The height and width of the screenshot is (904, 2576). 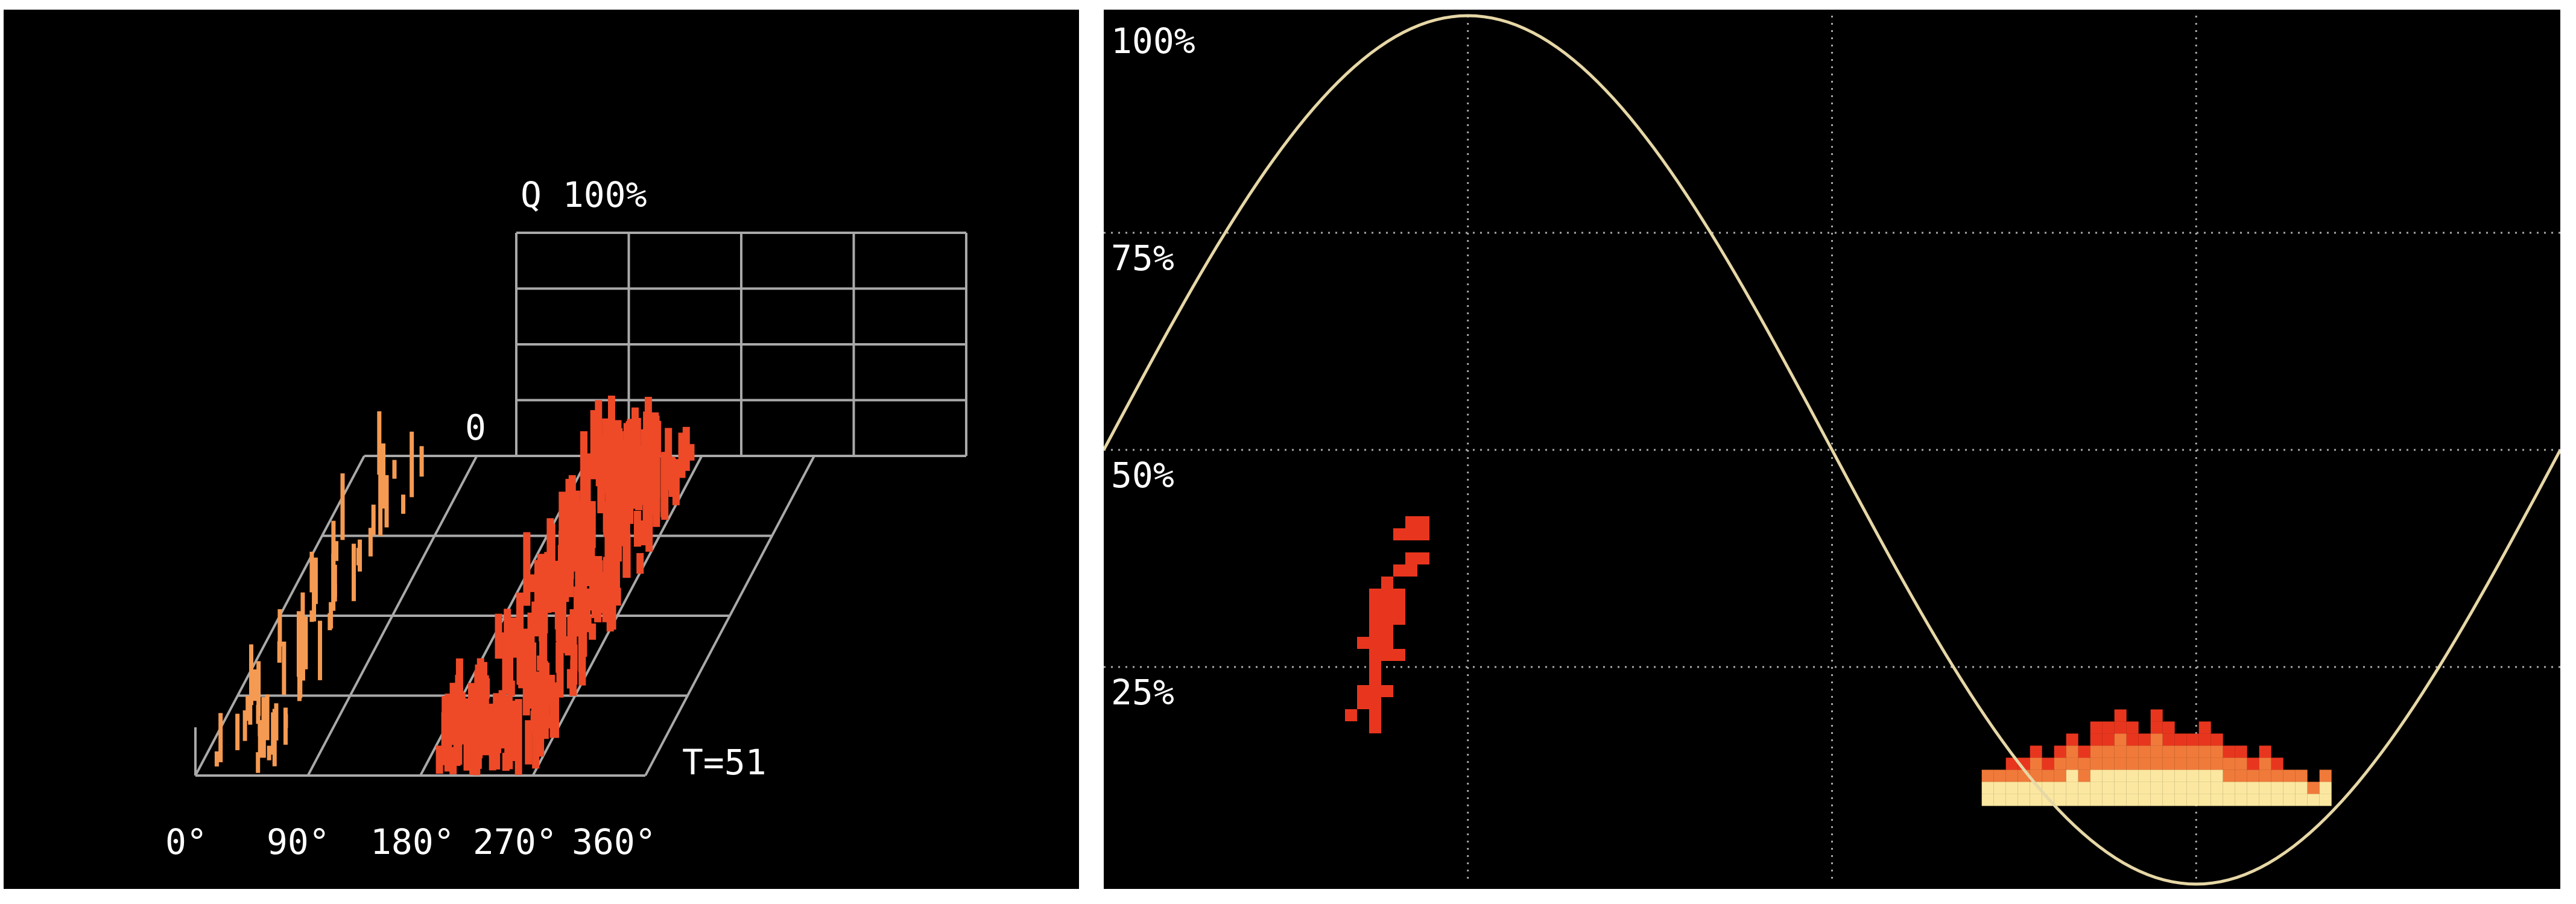 I want to click on x-tick-label: 0°, so click(x=186, y=841).